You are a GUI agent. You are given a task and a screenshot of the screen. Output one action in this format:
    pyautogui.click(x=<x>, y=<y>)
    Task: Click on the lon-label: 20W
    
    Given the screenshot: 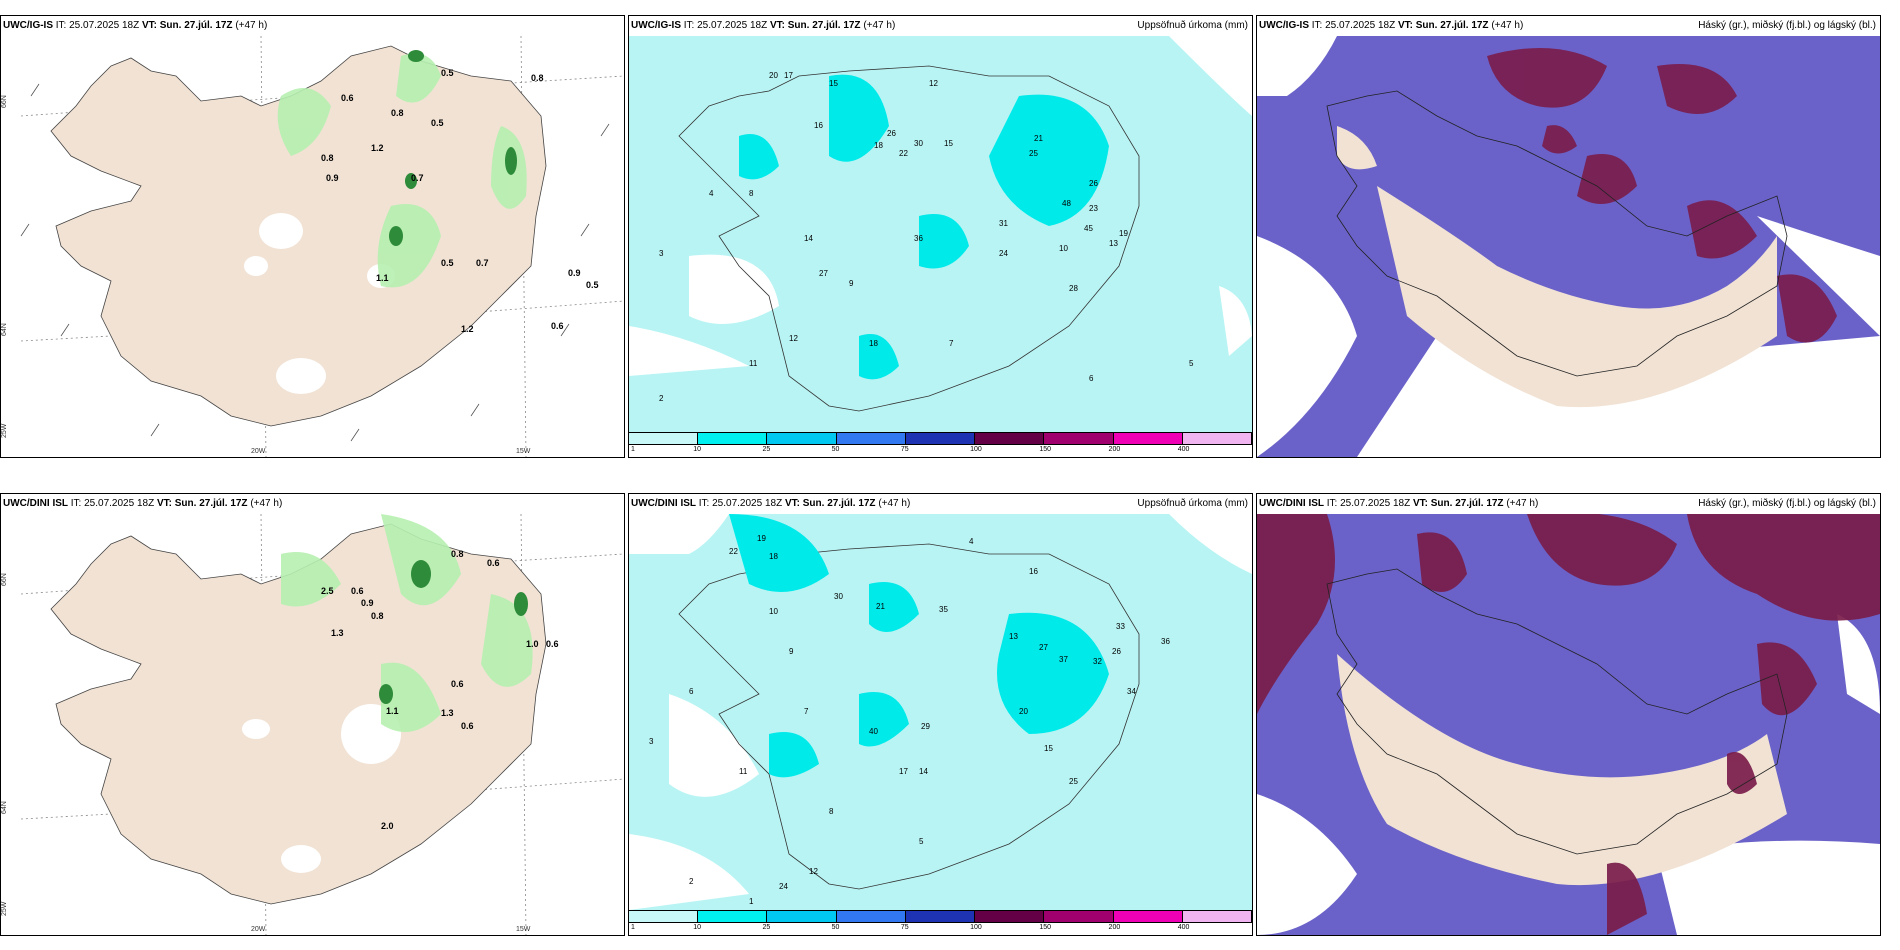 What is the action you would take?
    pyautogui.click(x=258, y=451)
    